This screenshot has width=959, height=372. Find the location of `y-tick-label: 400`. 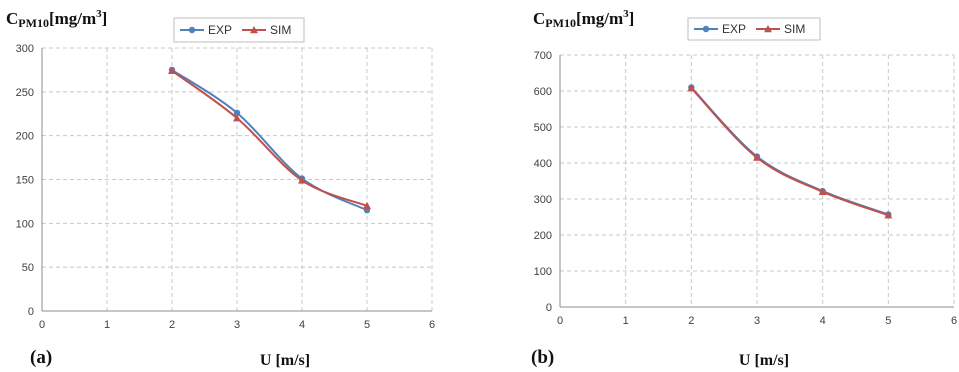

y-tick-label: 400 is located at coordinates (543, 164).